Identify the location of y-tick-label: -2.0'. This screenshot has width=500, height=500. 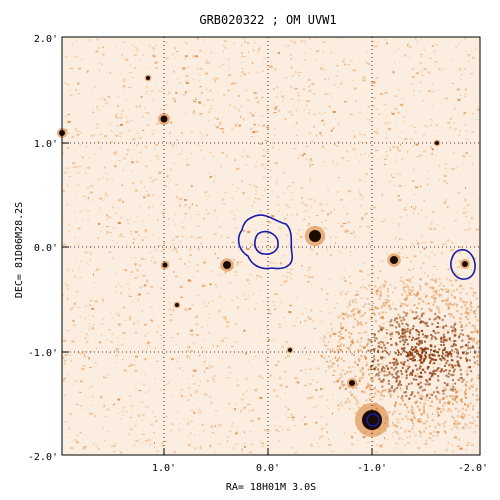
(43, 457).